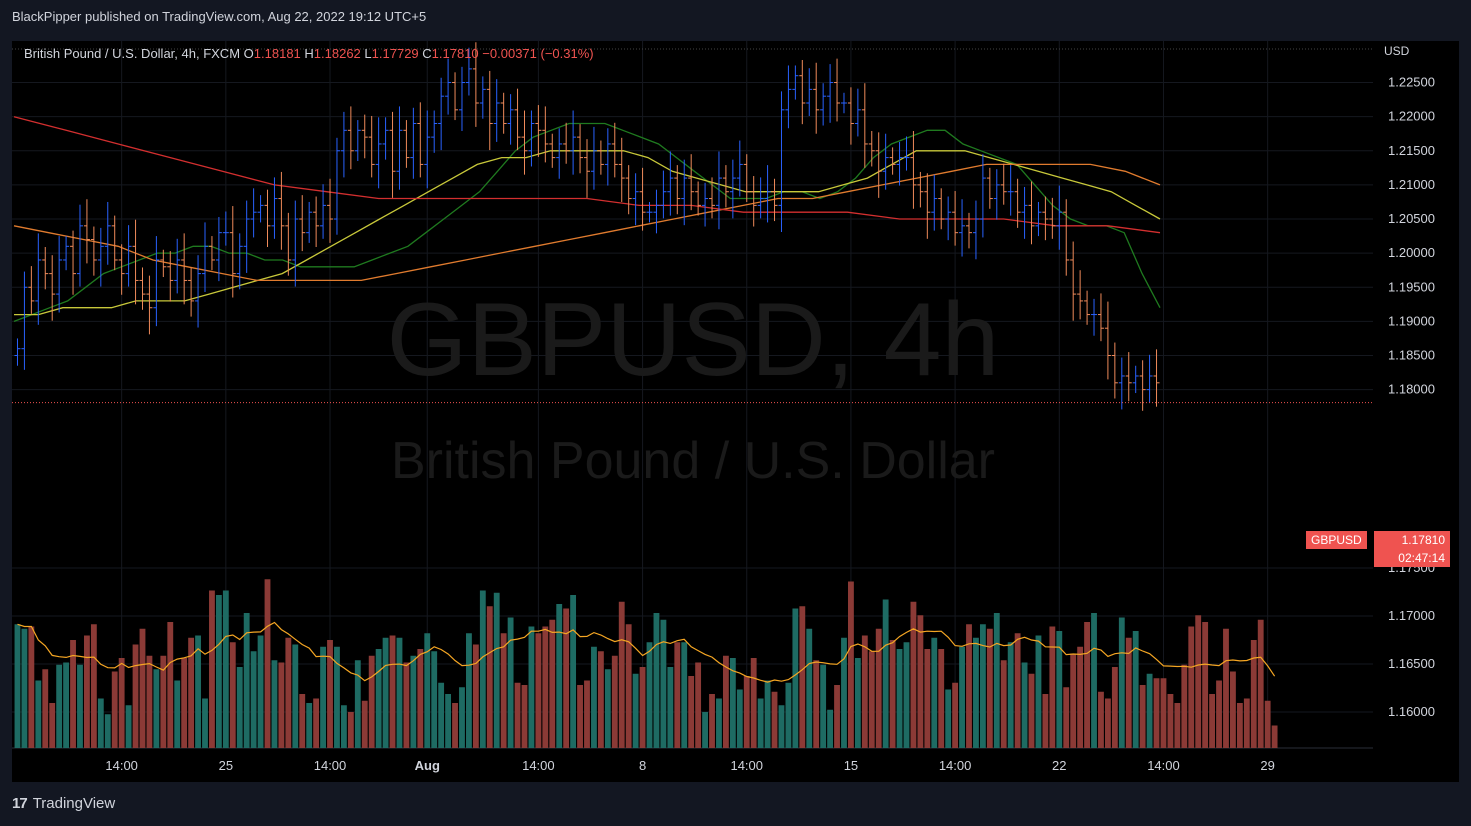  Describe the element at coordinates (1411, 389) in the screenshot. I see `y-tick-label: 1.18000` at that location.